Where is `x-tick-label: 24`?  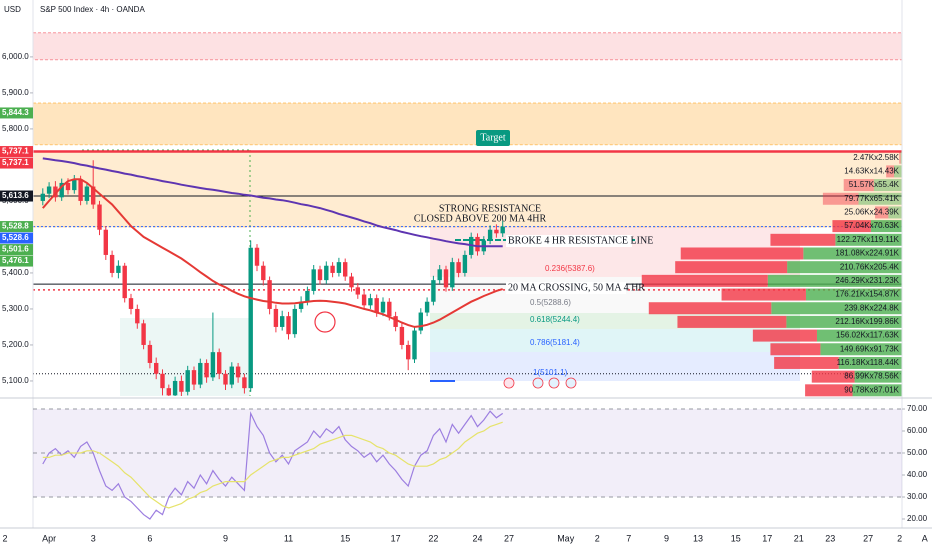
x-tick-label: 24 is located at coordinates (477, 538).